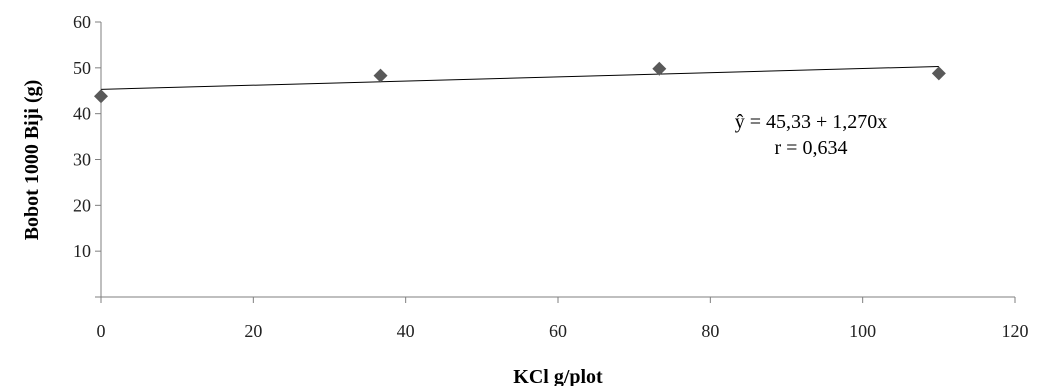 Image resolution: width=1038 pixels, height=386 pixels. What do you see at coordinates (101, 331) in the screenshot?
I see `x-tick-label: 0` at bounding box center [101, 331].